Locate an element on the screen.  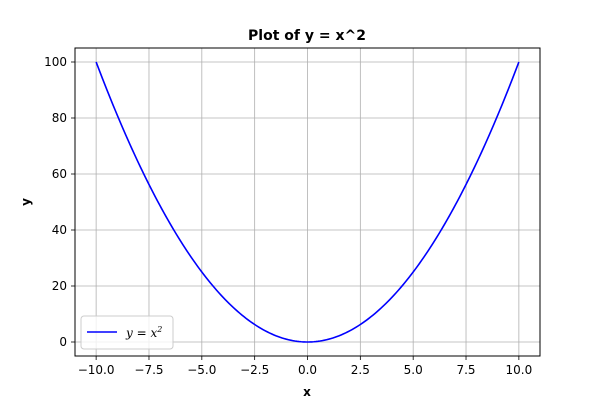
x-tick-label: 10.0 is located at coordinates (519, 370).